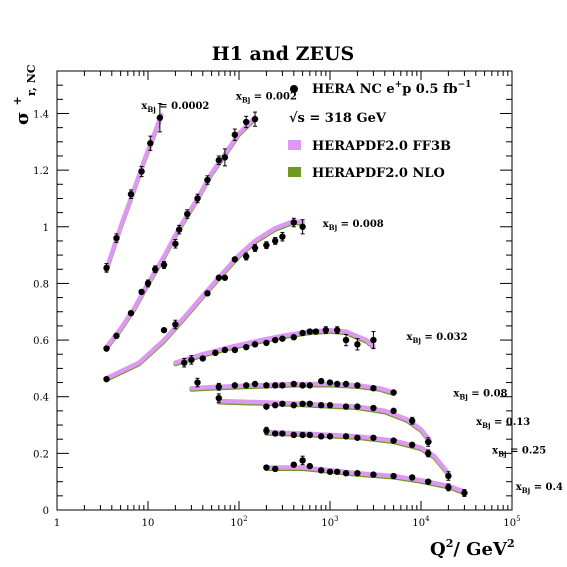 The width and height of the screenshot is (567, 567). I want to click on legend-data-sup: +, so click(399, 85).